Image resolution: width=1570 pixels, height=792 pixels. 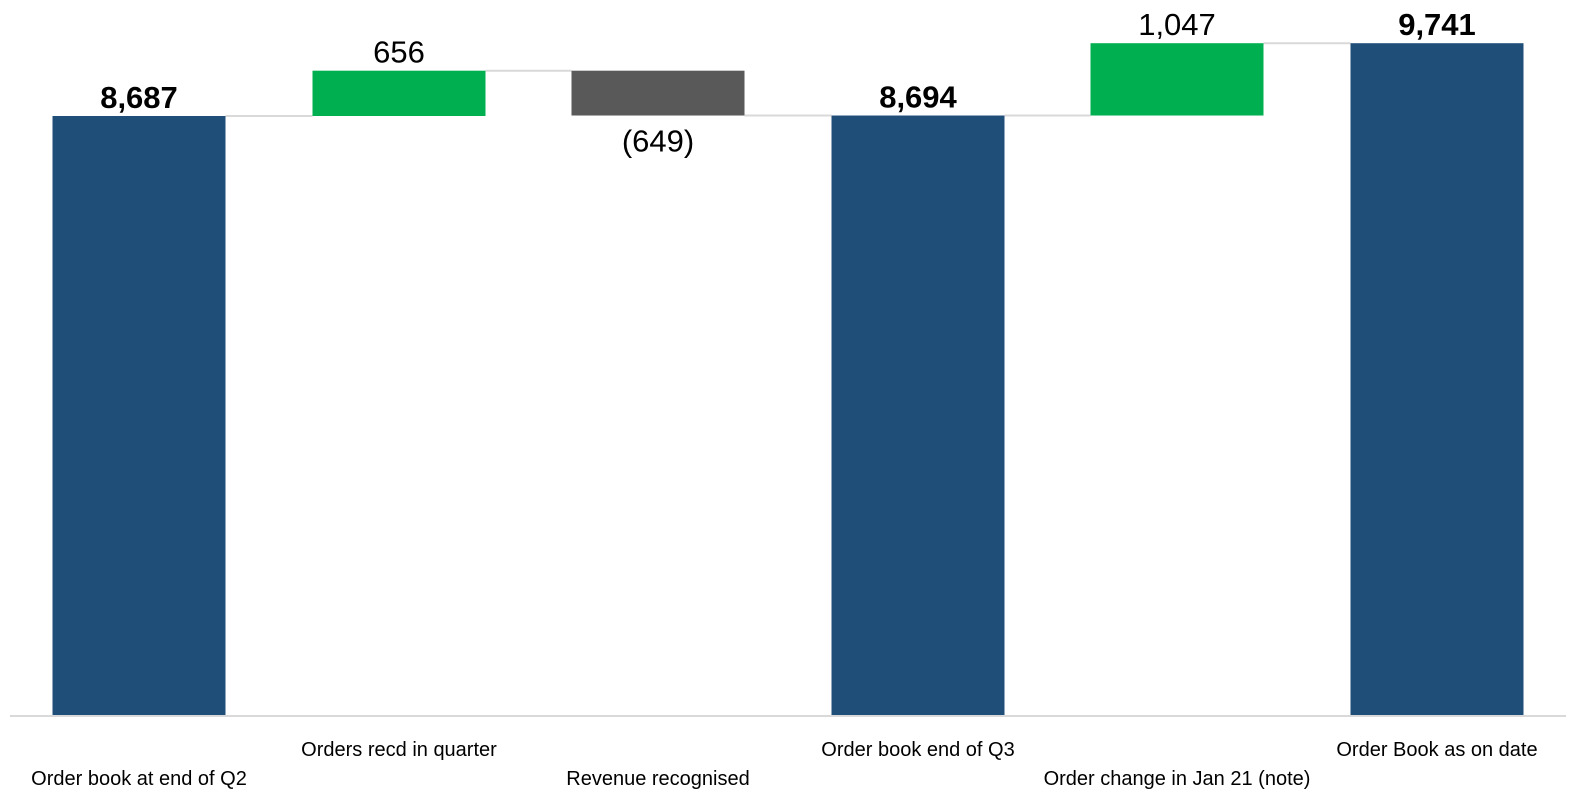 I want to click on value-label-5: 9,741, so click(x=1437, y=24).